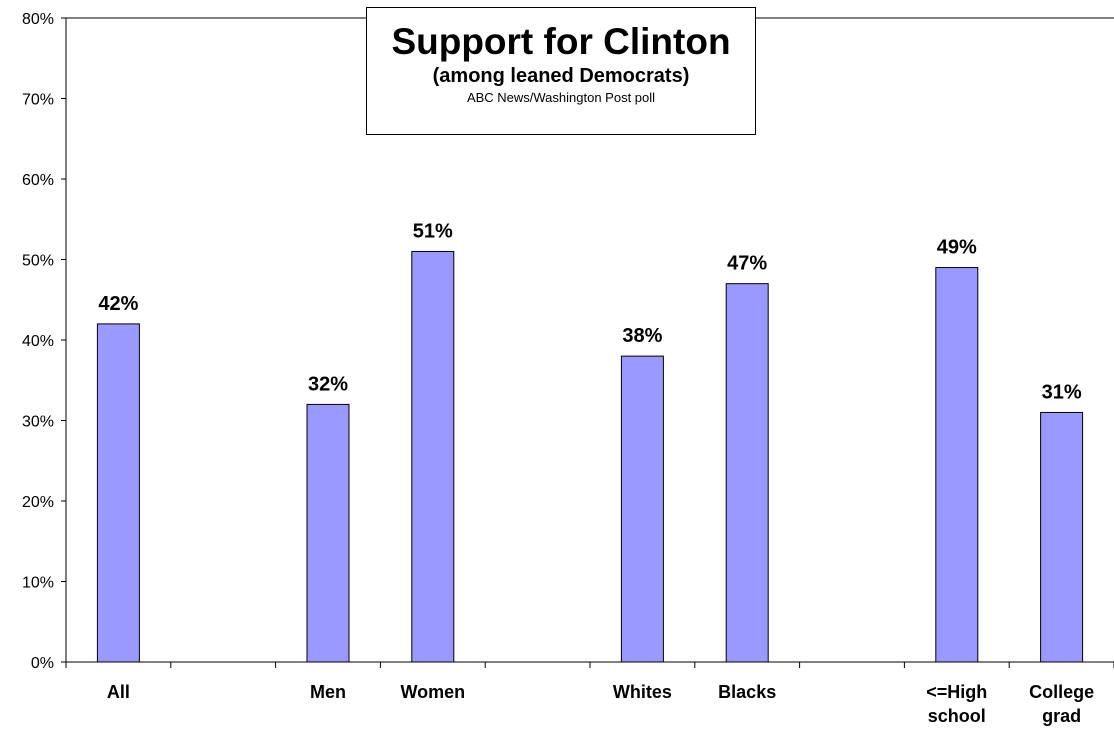  I want to click on data-label: 42%, so click(118, 304).